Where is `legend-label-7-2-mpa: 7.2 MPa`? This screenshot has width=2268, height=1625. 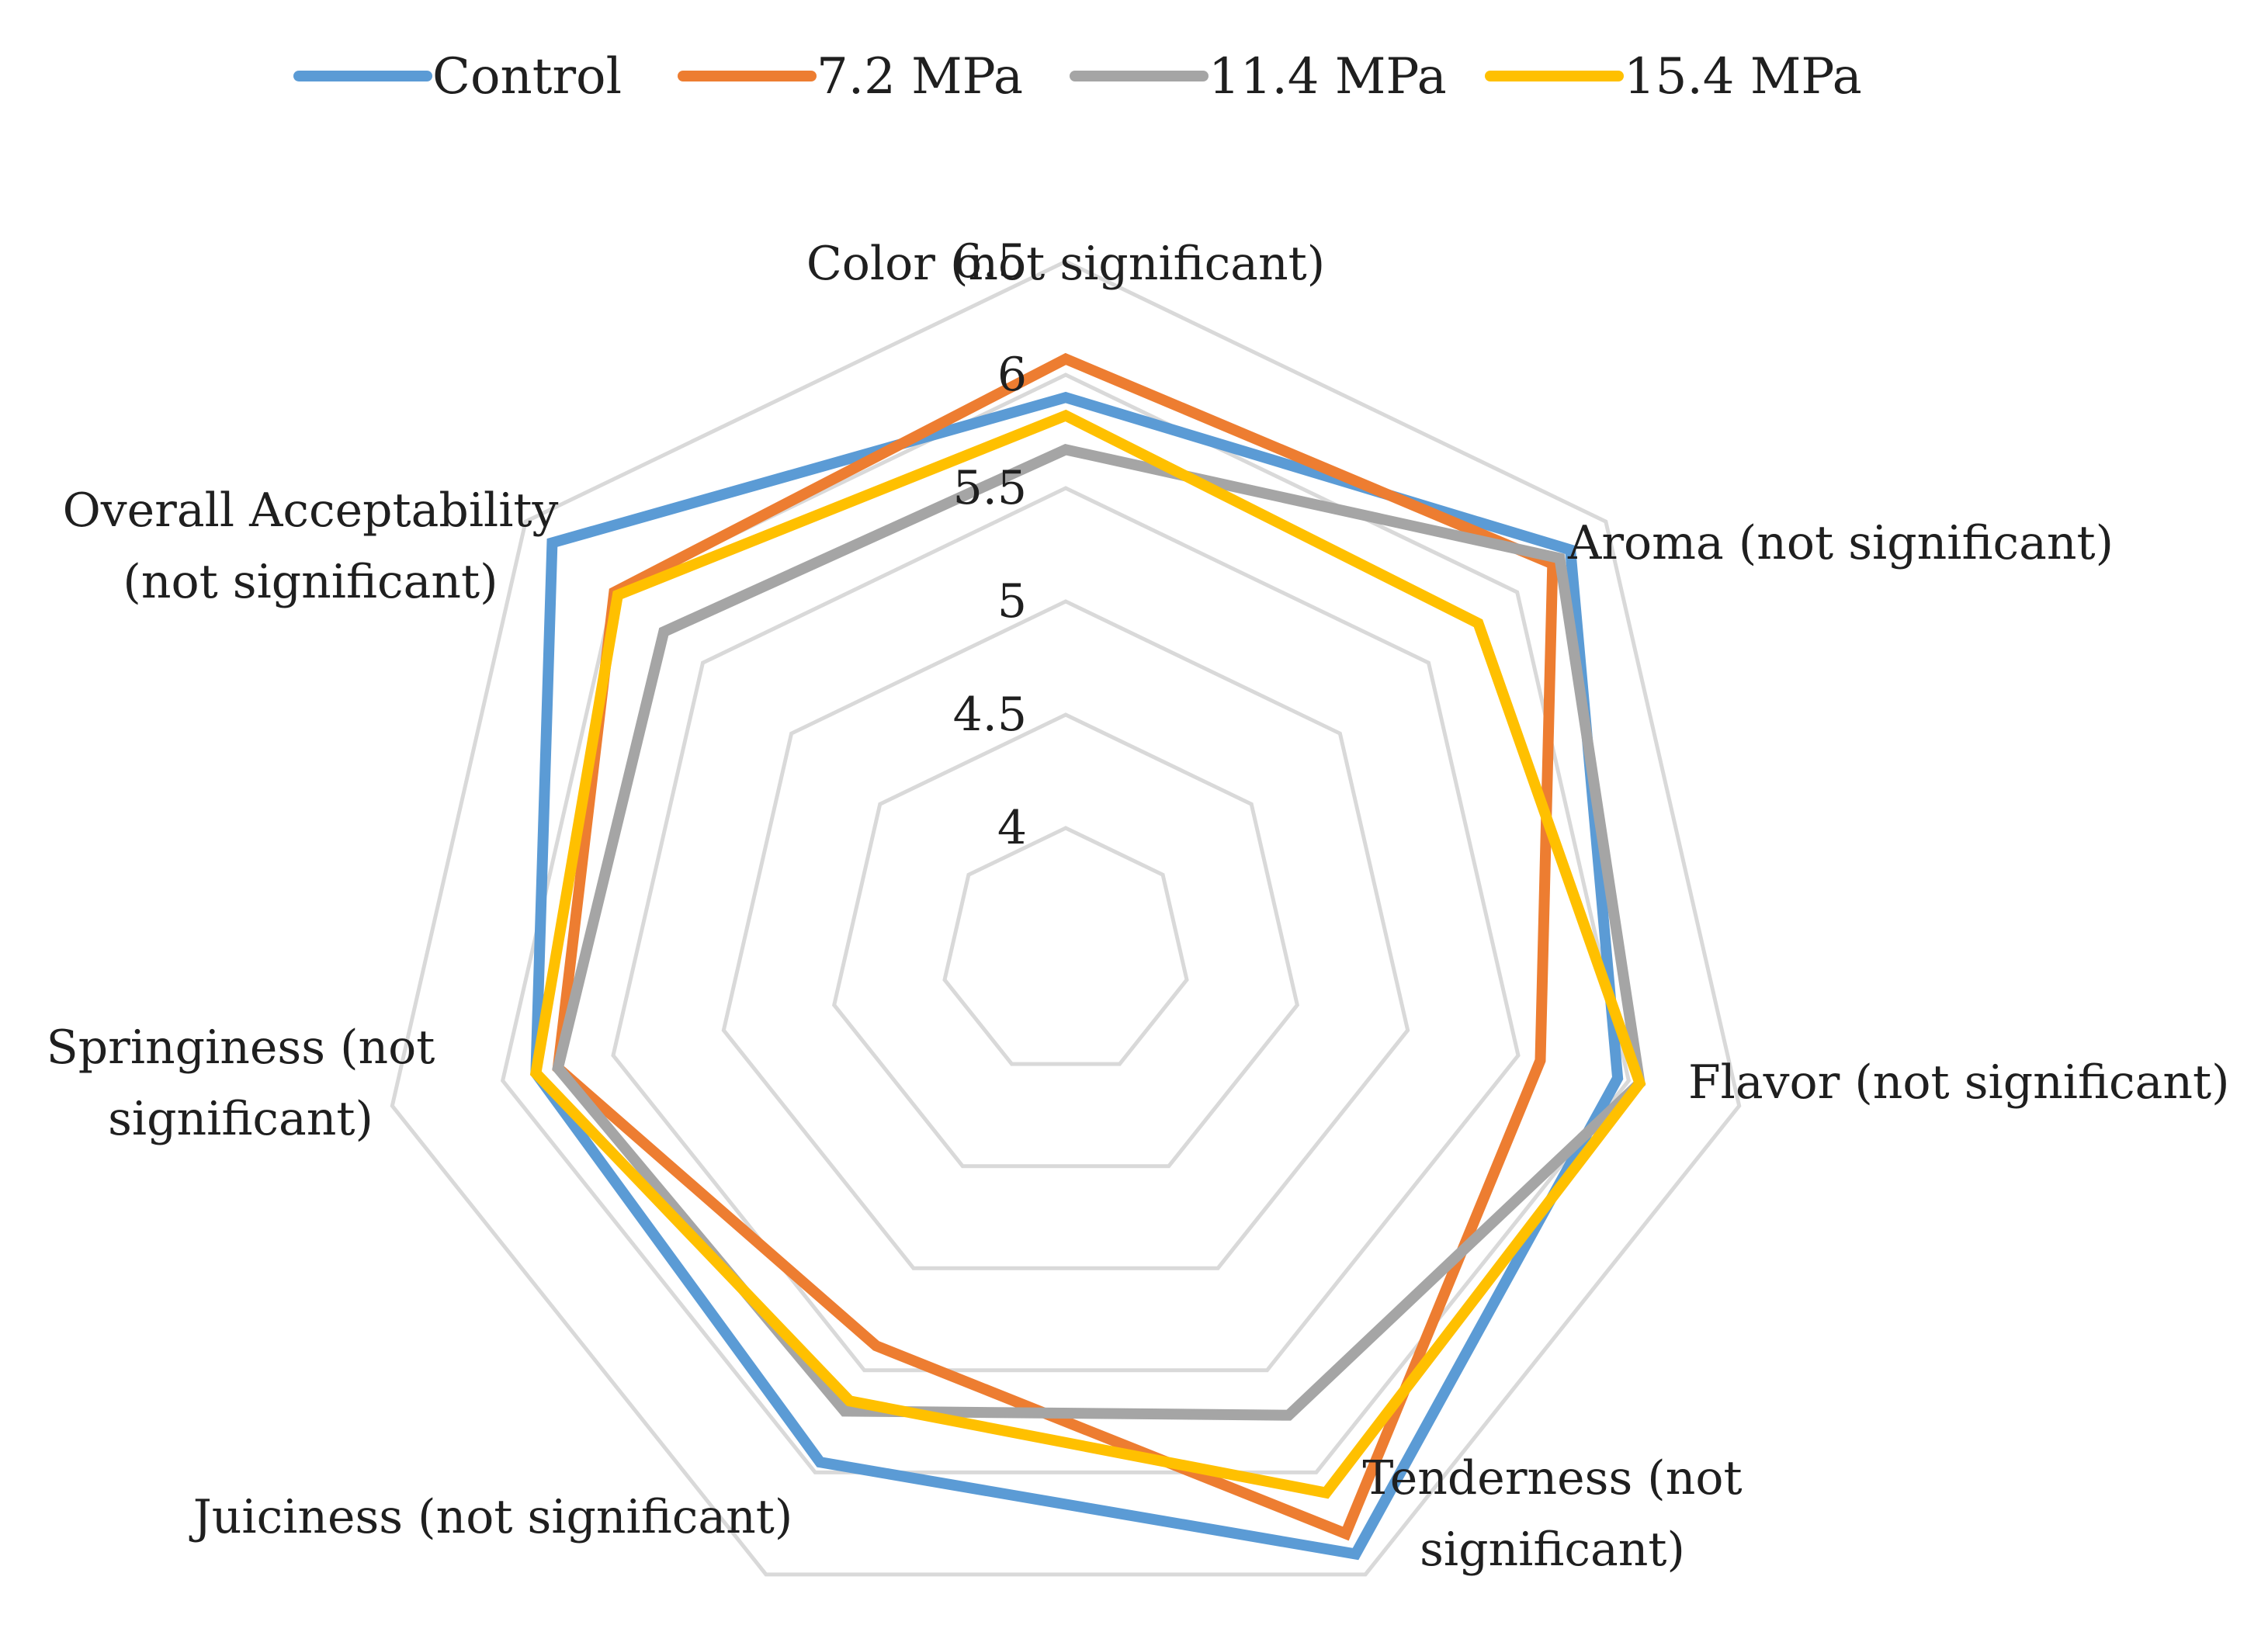
legend-label-7-2-mpa: 7.2 MPa is located at coordinates (920, 77).